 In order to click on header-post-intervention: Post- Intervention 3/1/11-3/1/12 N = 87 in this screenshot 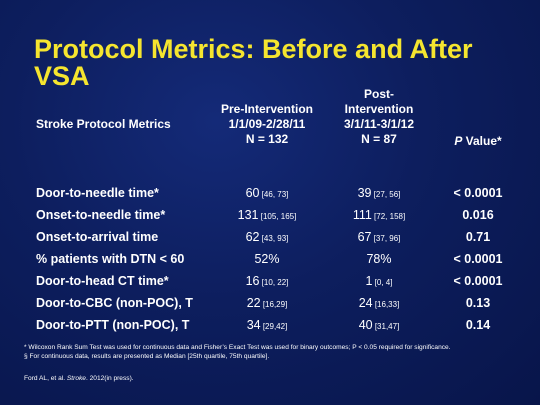, I will do `click(379, 117)`.